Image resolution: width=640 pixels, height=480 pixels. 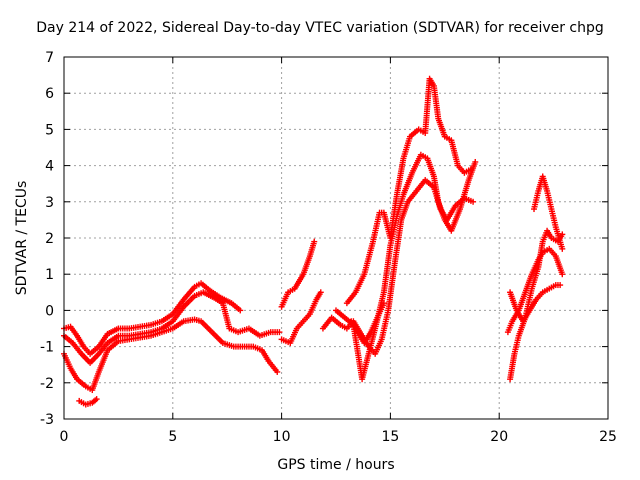 What do you see at coordinates (64, 437) in the screenshot?
I see `x-tick-label: 0` at bounding box center [64, 437].